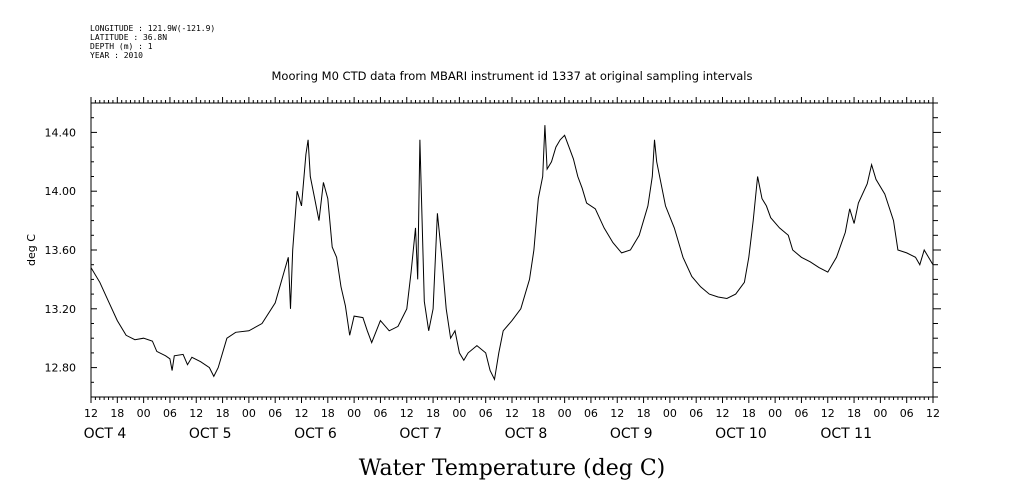  I want to click on x-day-label: OCT 6, so click(315, 434).